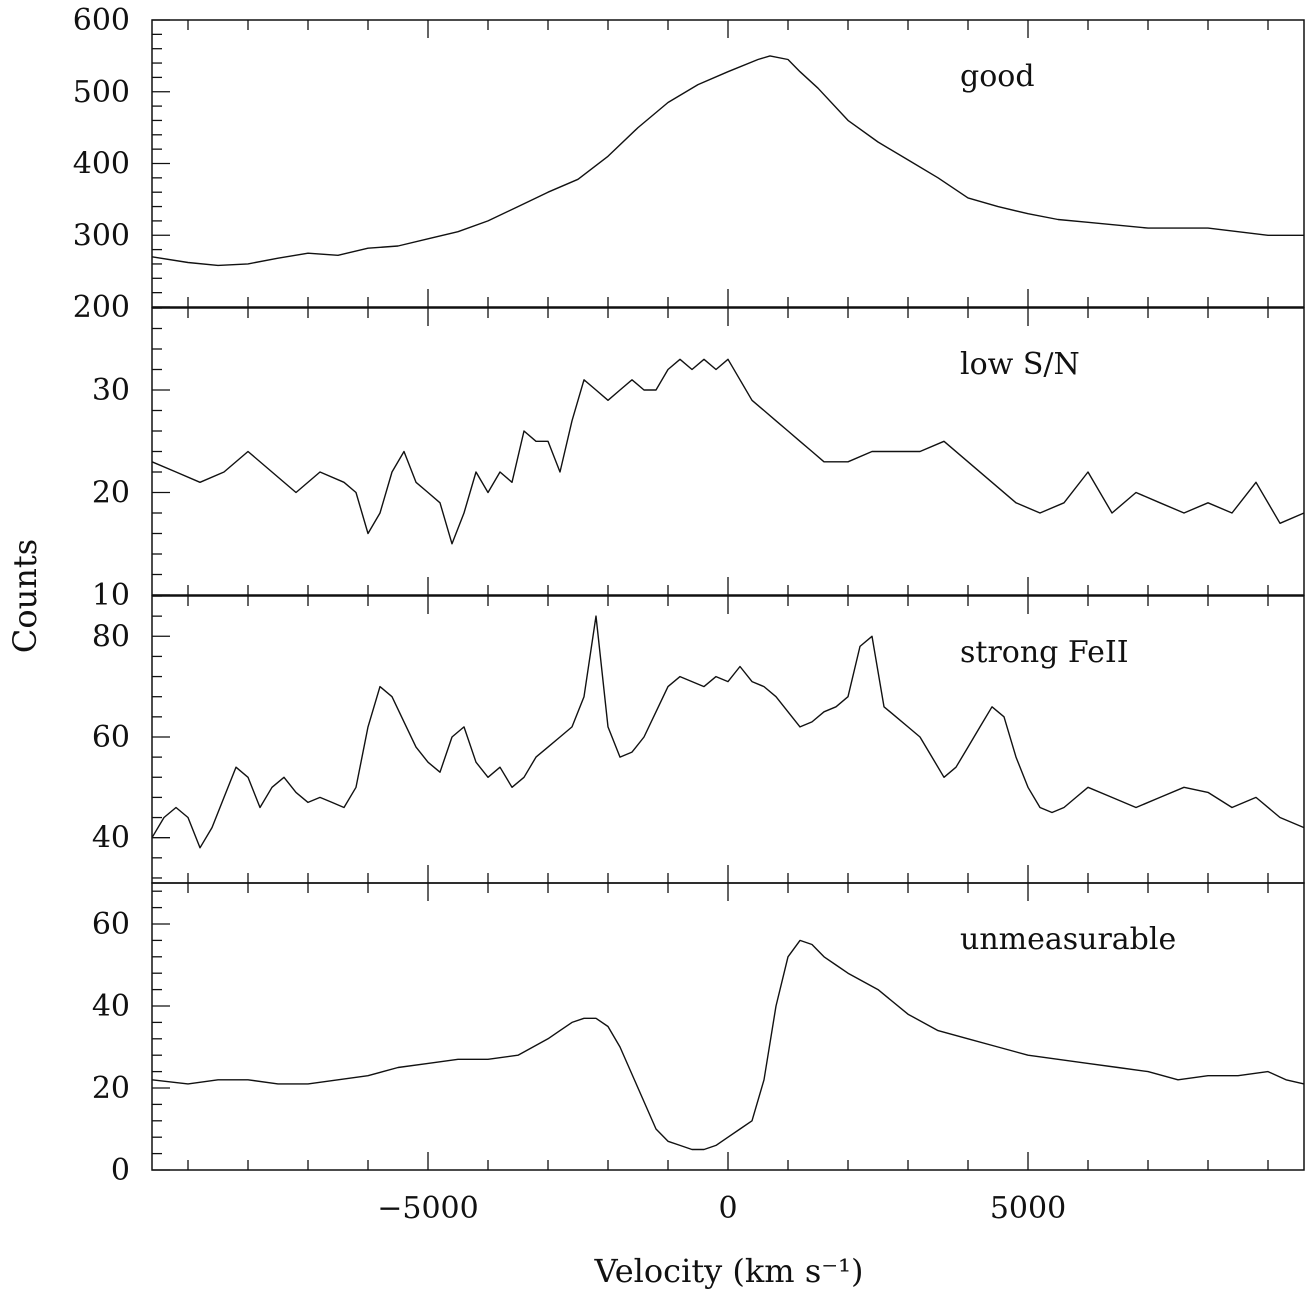 The width and height of the screenshot is (1307, 1298). What do you see at coordinates (728, 1045) in the screenshot?
I see `series-line-unmeasurable` at bounding box center [728, 1045].